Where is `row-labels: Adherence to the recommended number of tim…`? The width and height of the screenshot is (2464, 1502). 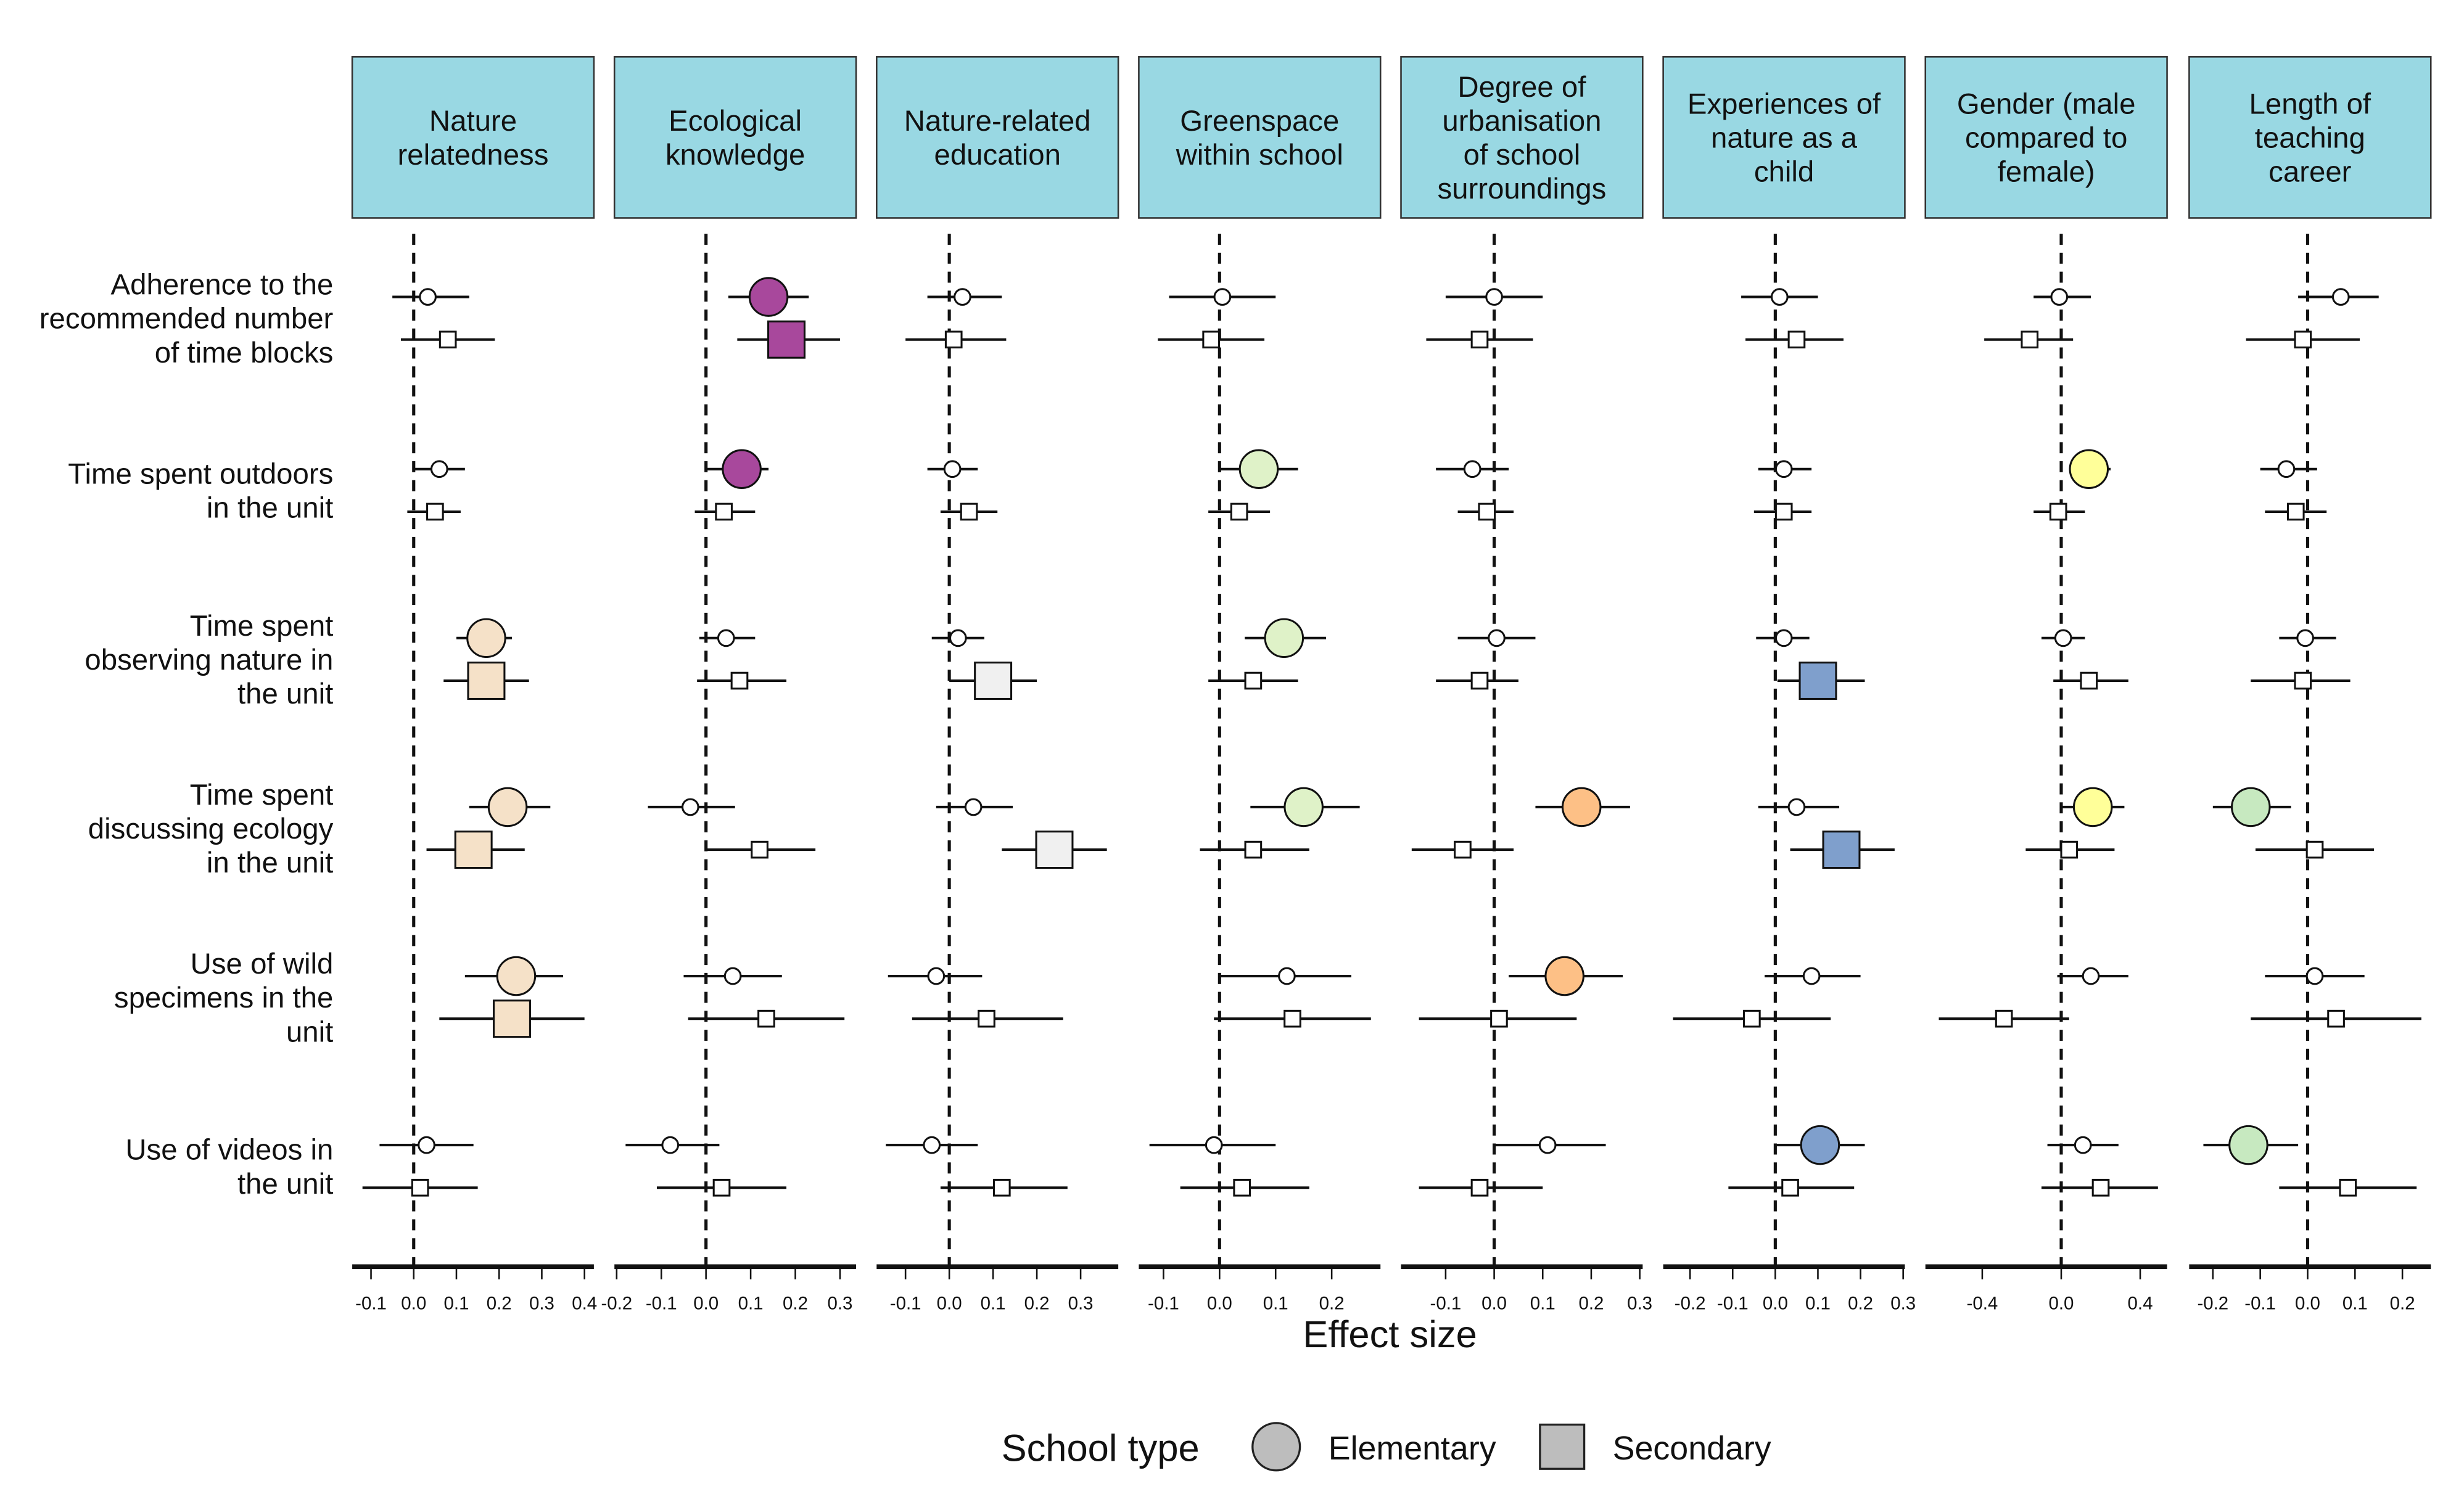 row-labels: Adherence to the recommended number of tim… is located at coordinates (186, 734).